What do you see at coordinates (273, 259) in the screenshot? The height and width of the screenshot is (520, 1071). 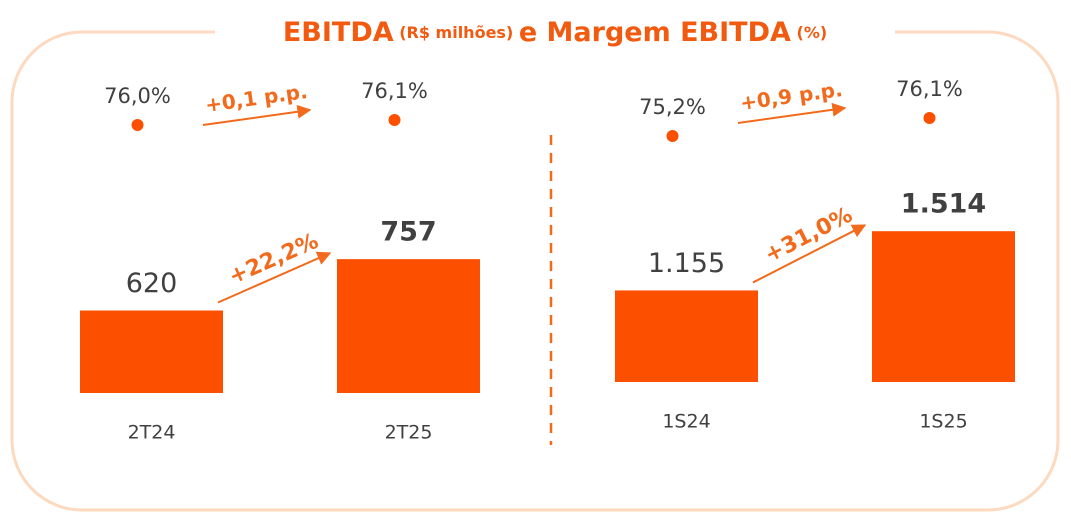 I see `growth-label: +22,2%` at bounding box center [273, 259].